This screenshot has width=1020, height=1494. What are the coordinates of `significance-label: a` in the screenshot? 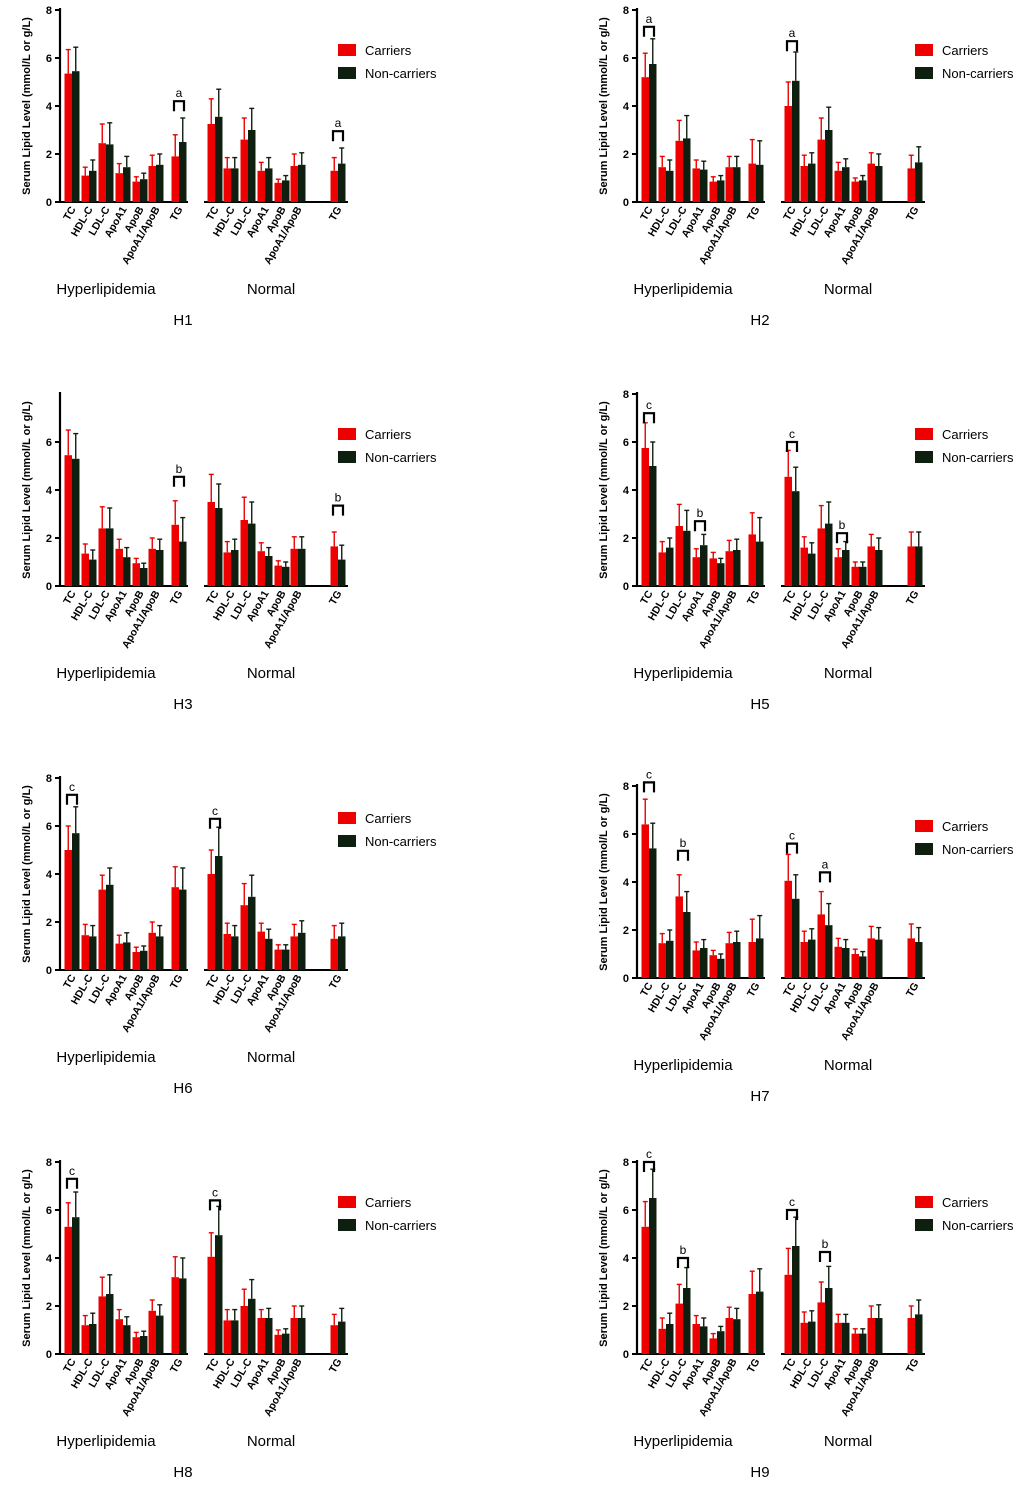 It's located at (825, 864).